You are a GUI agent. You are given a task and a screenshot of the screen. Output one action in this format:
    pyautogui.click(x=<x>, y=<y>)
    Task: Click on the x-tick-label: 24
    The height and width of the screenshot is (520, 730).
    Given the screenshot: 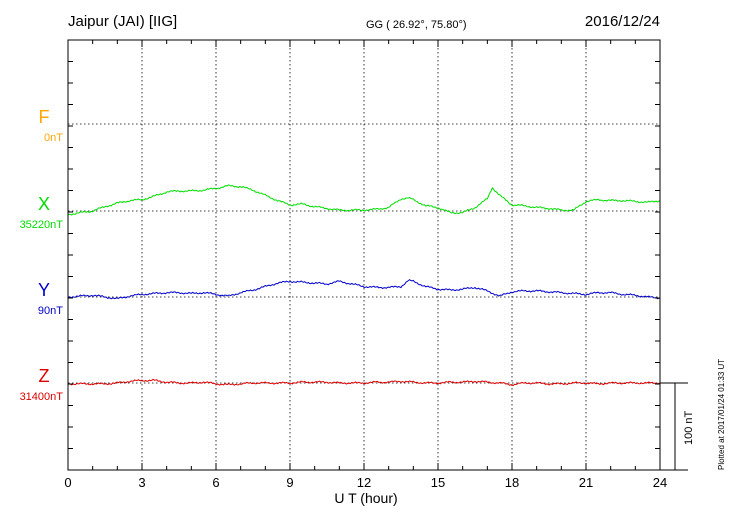 What is the action you would take?
    pyautogui.click(x=660, y=482)
    